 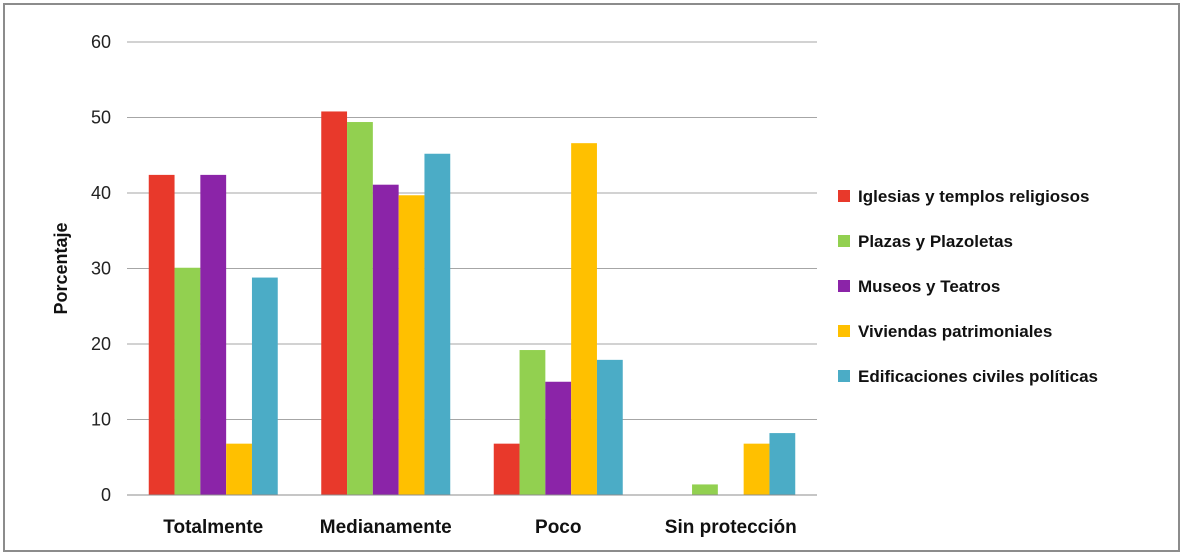 I want to click on legend-entry: Edificaciones civiles políticas, so click(x=978, y=376).